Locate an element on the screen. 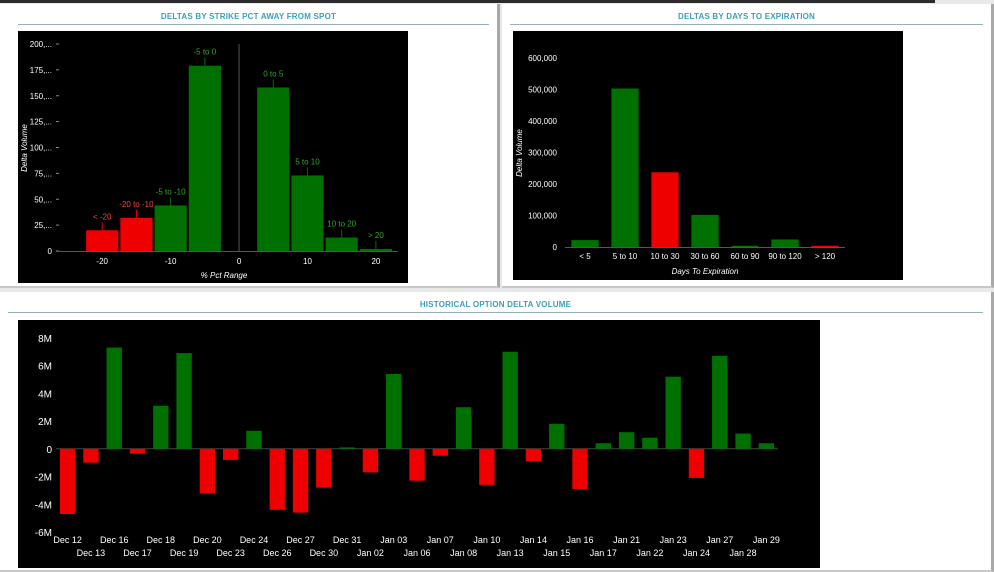 The height and width of the screenshot is (572, 994). x-tick-label: 90 to 120 is located at coordinates (785, 256).